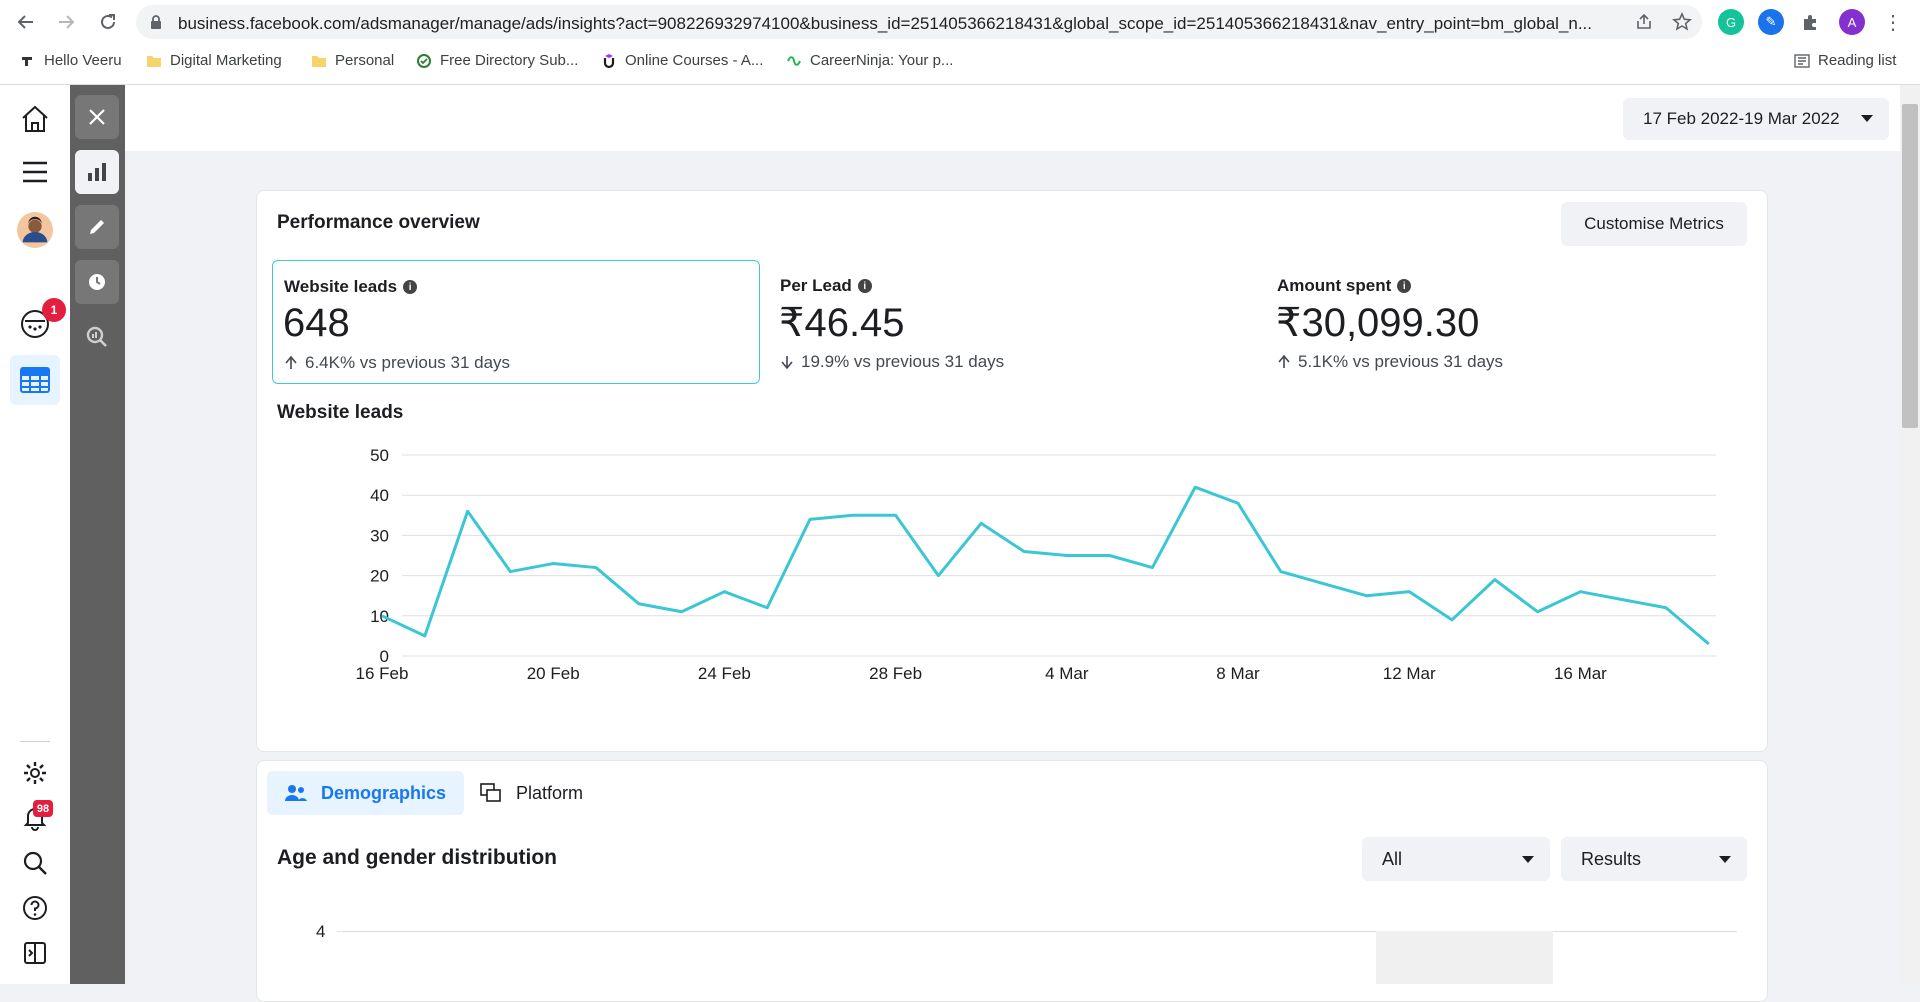 This screenshot has width=1920, height=1002. Describe the element at coordinates (1644, 22) in the screenshot. I see `share-icon` at that location.